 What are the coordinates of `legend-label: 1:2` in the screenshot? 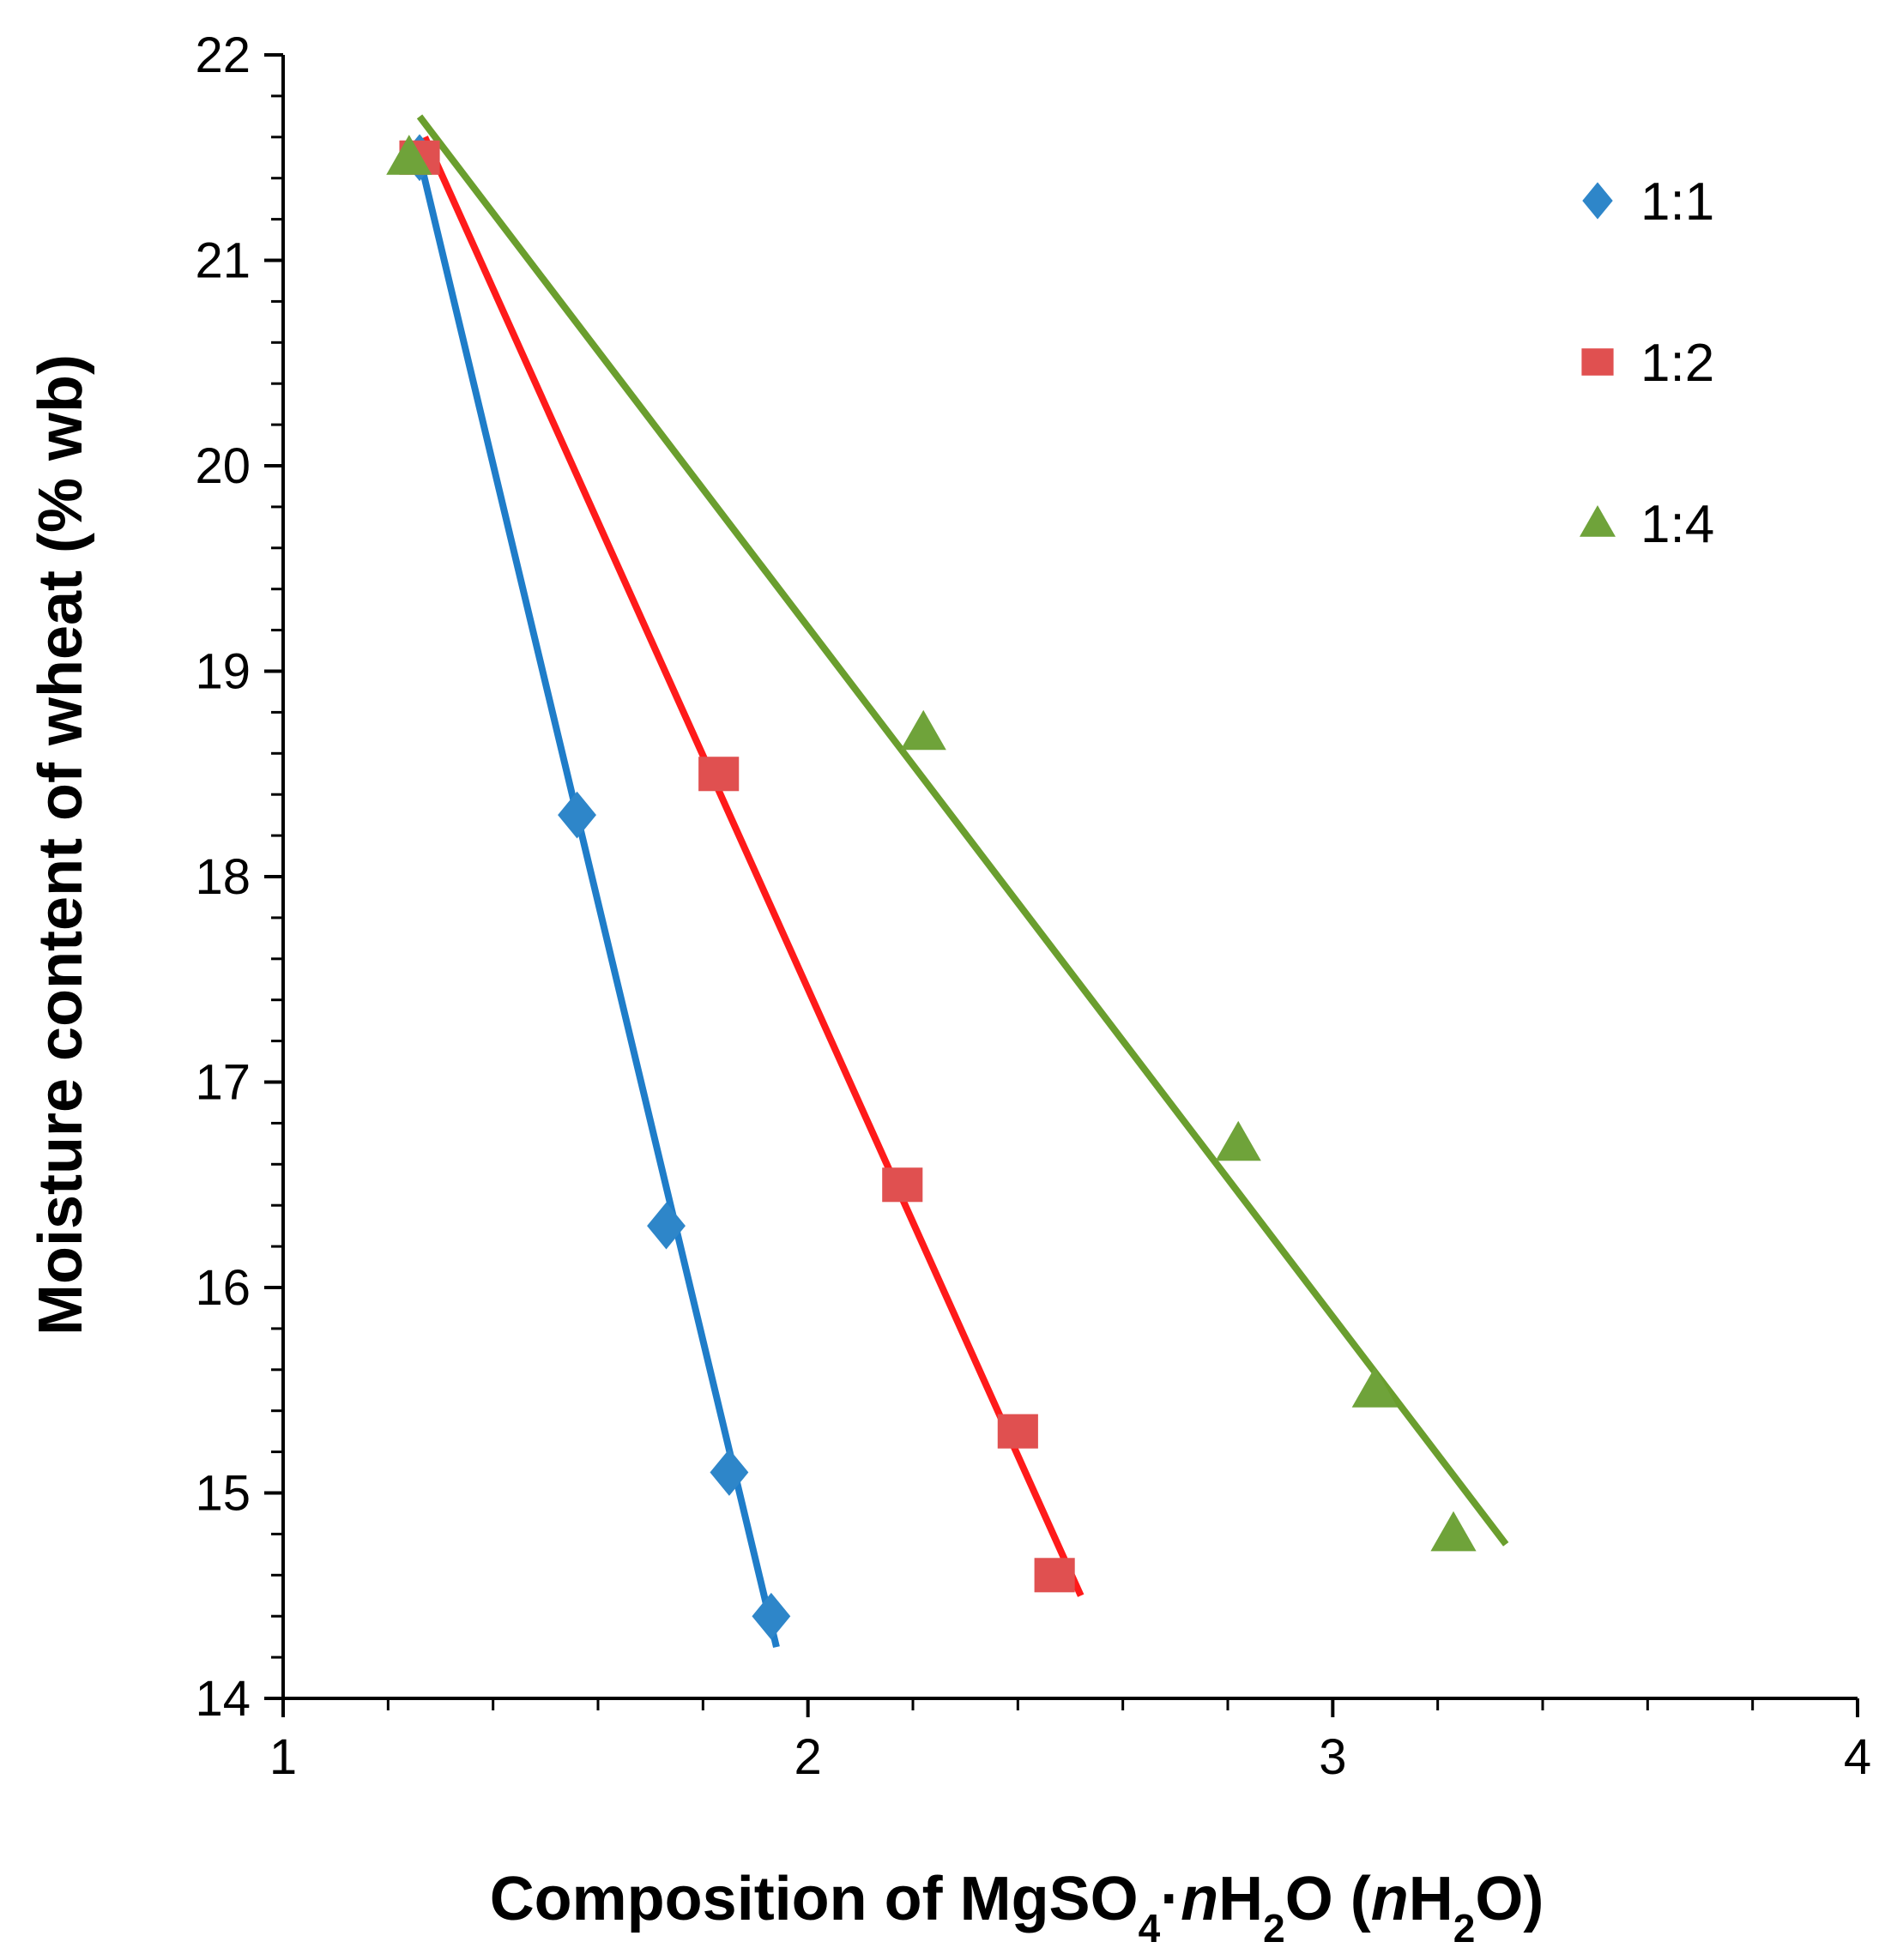 It's located at (1677, 364).